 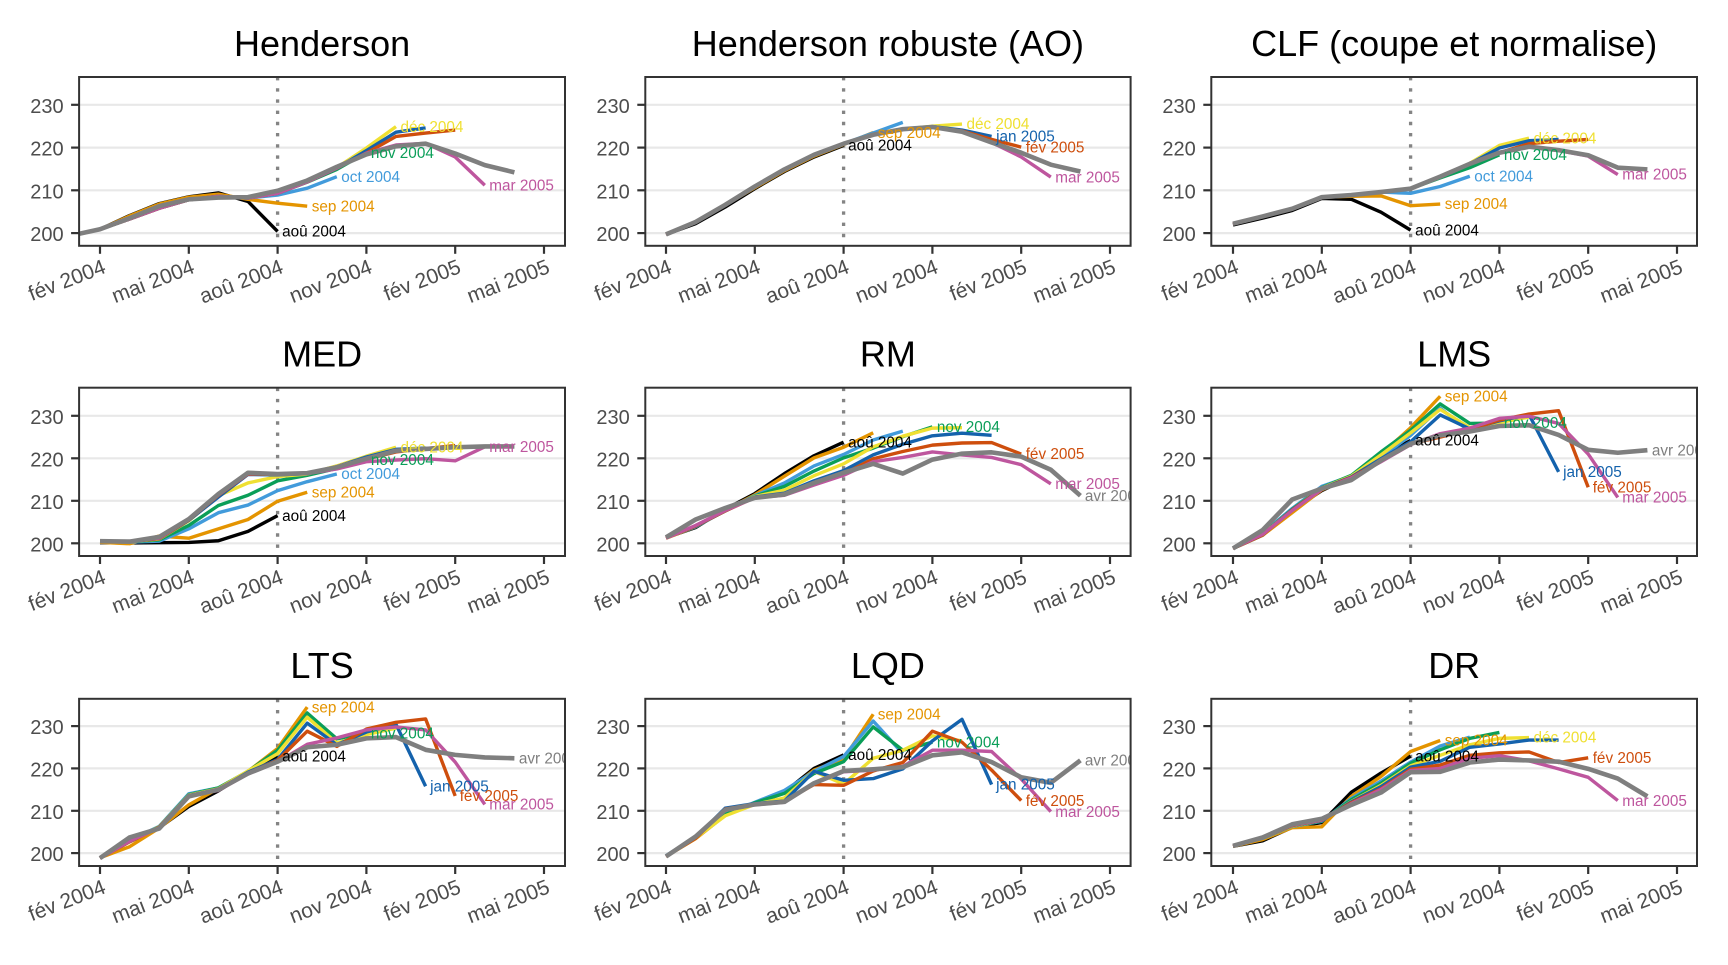 I want to click on svg-text: MED, so click(x=322, y=354).